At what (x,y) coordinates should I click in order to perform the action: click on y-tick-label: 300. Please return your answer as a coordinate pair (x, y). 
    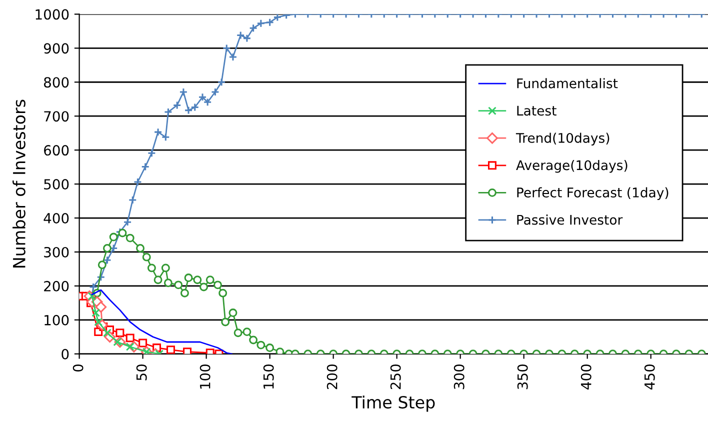
    Looking at the image, I should click on (56, 252).